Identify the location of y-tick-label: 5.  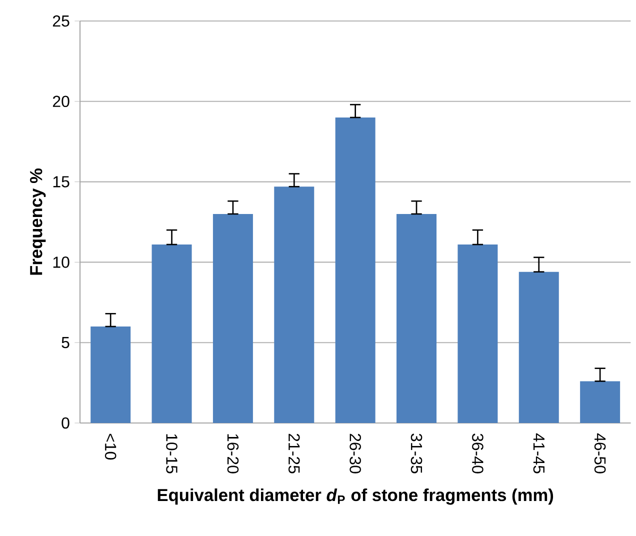
(66, 342).